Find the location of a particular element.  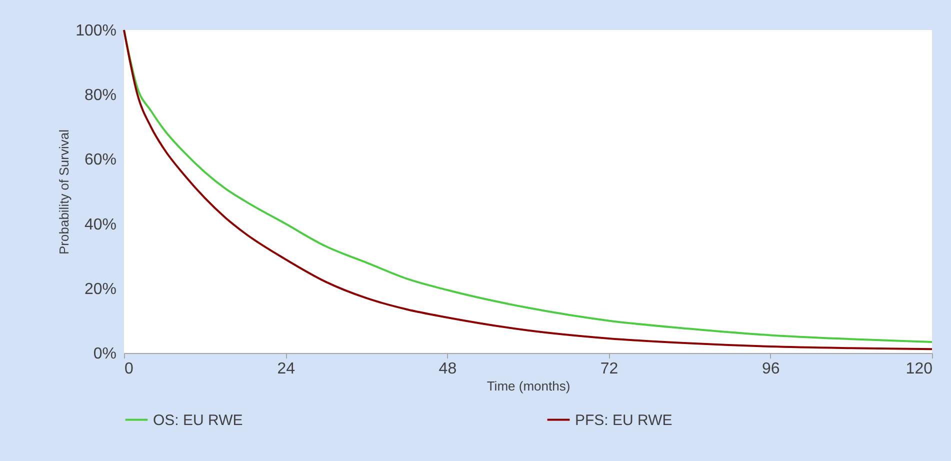

x-tick-label: 96 is located at coordinates (771, 369).